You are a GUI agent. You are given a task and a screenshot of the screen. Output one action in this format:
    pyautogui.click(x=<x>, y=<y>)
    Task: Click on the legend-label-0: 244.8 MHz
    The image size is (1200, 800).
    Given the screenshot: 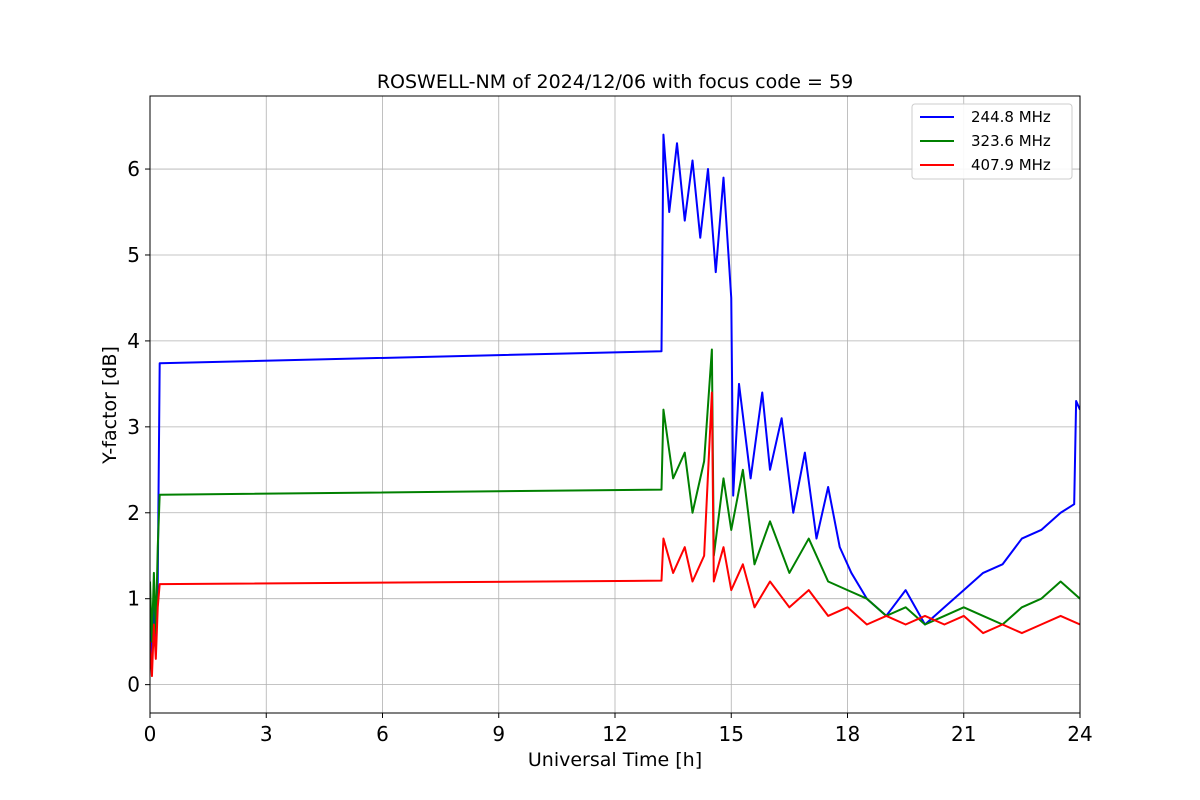 What is the action you would take?
    pyautogui.click(x=1011, y=117)
    